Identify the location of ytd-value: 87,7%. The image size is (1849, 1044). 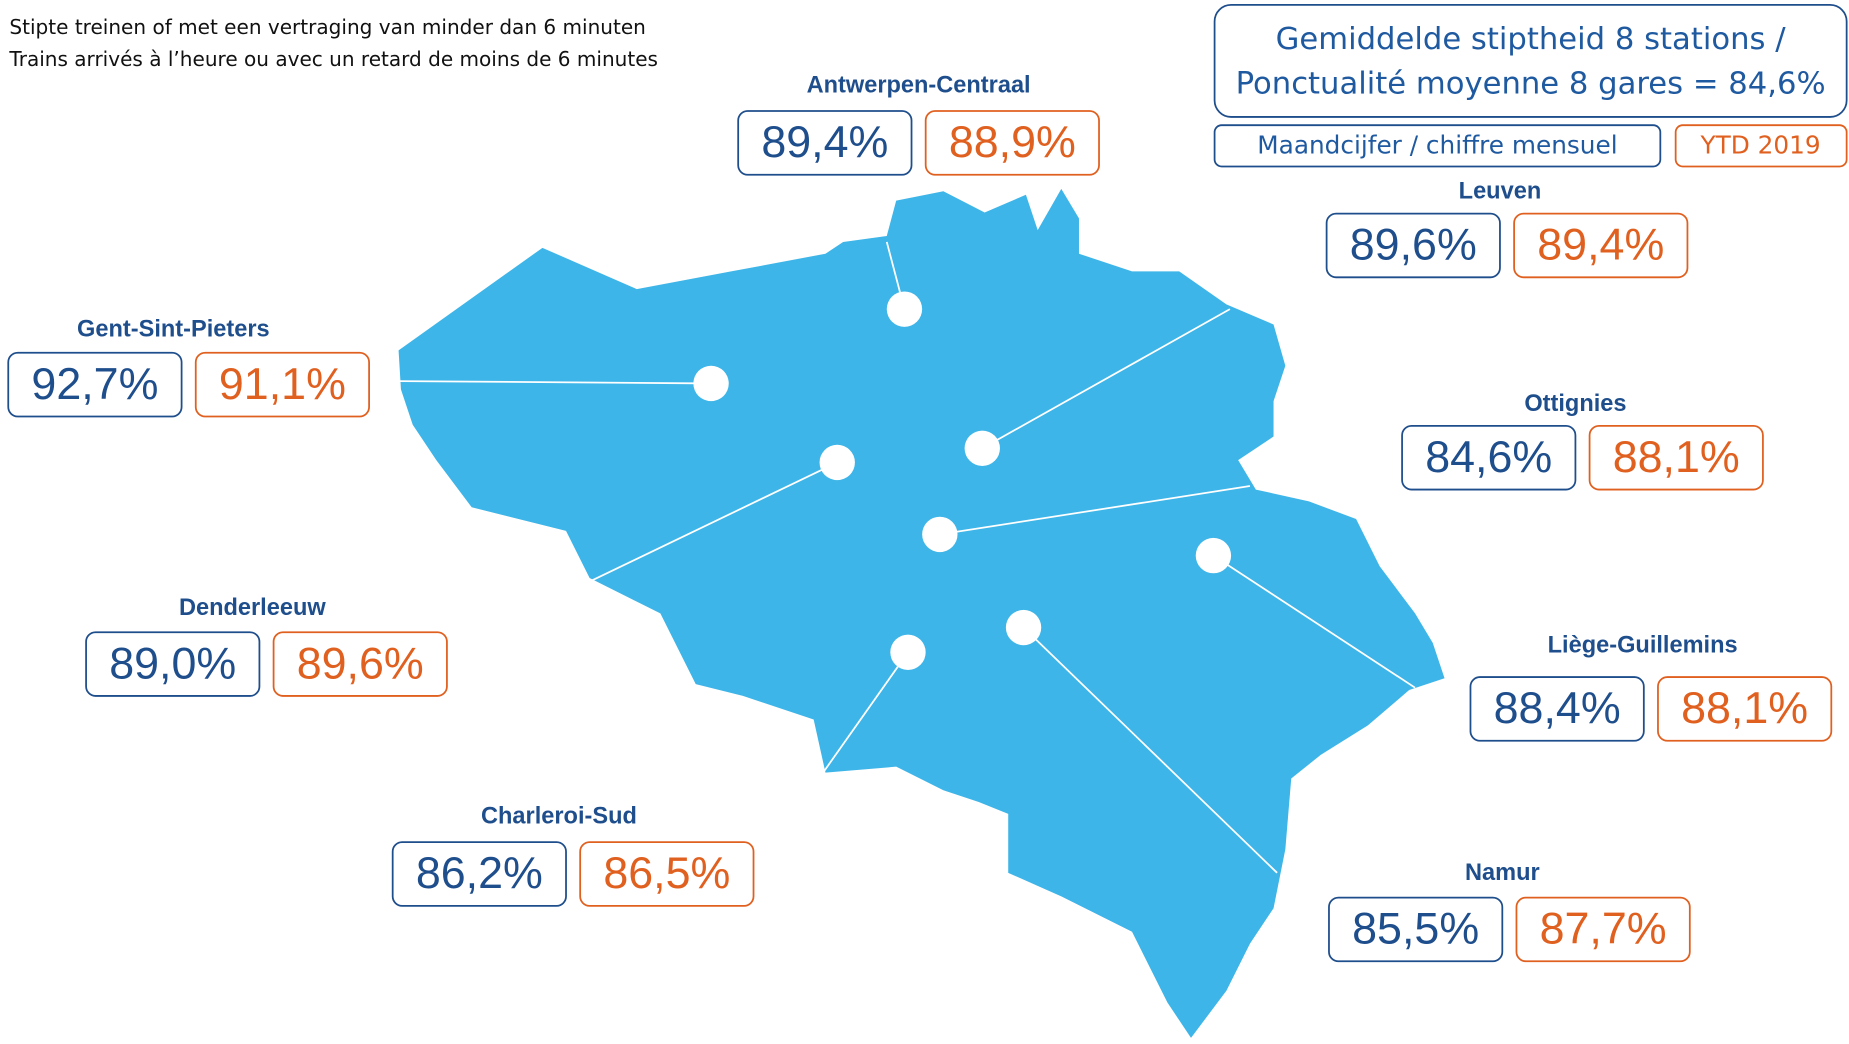
(1603, 929).